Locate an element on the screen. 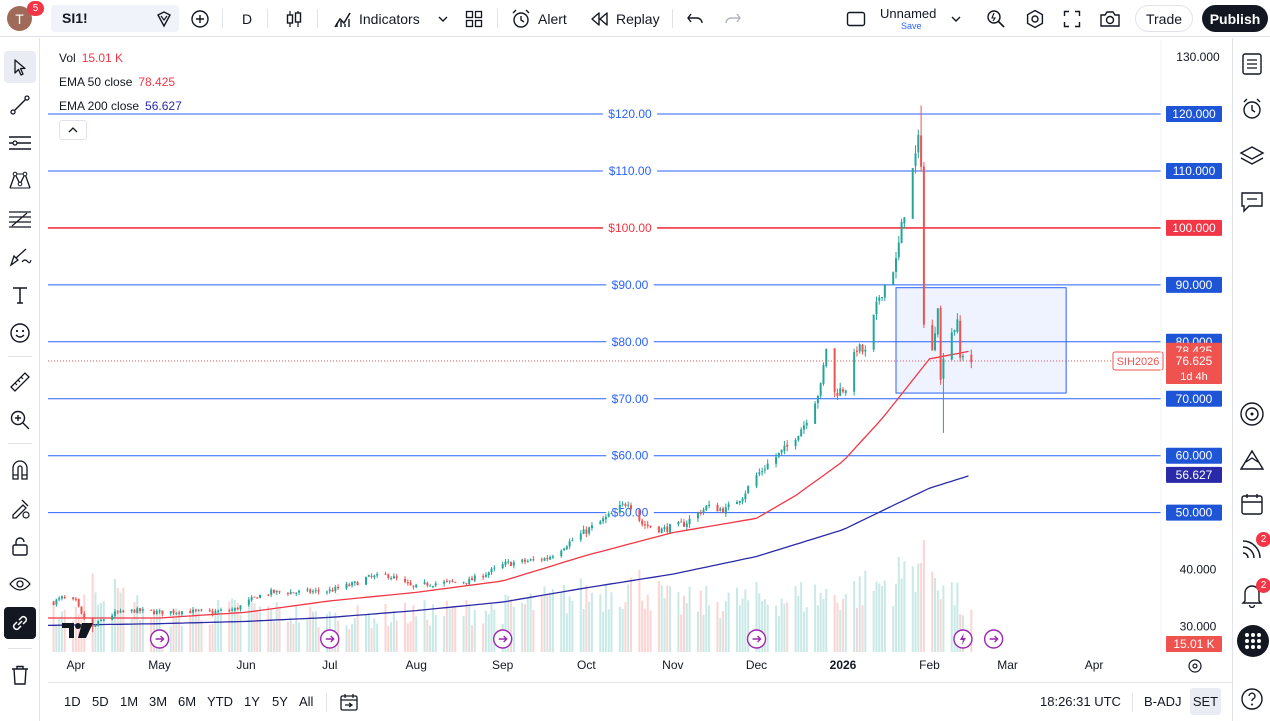  indicators-button: Indicators is located at coordinates (376, 18).